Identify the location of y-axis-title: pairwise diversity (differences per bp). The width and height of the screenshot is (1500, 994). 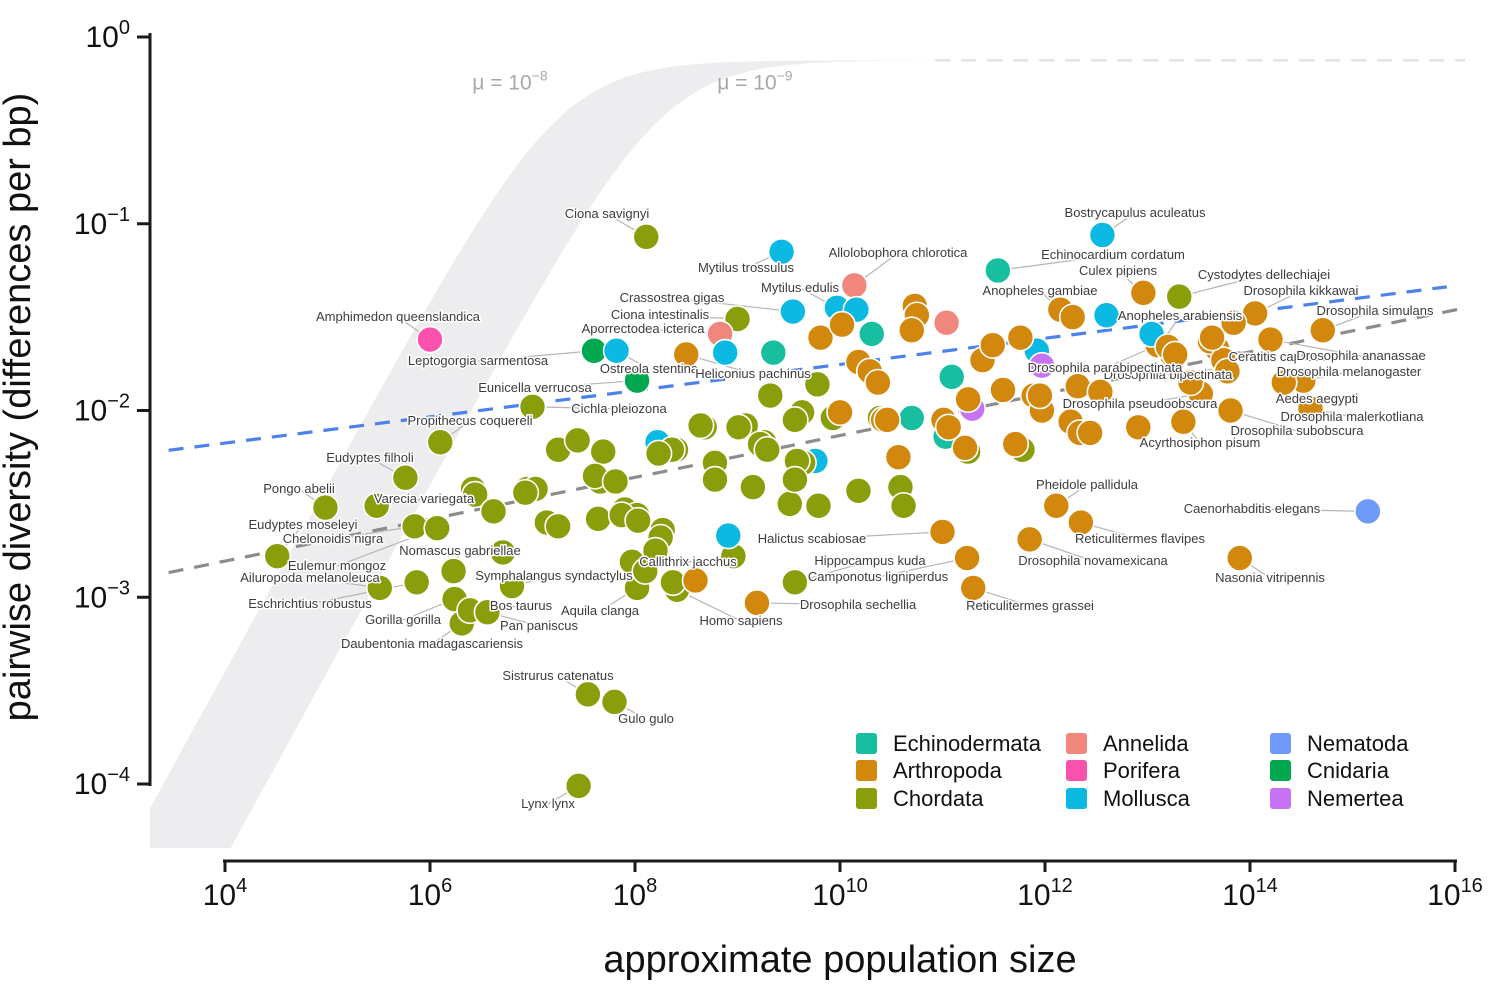
(19, 407).